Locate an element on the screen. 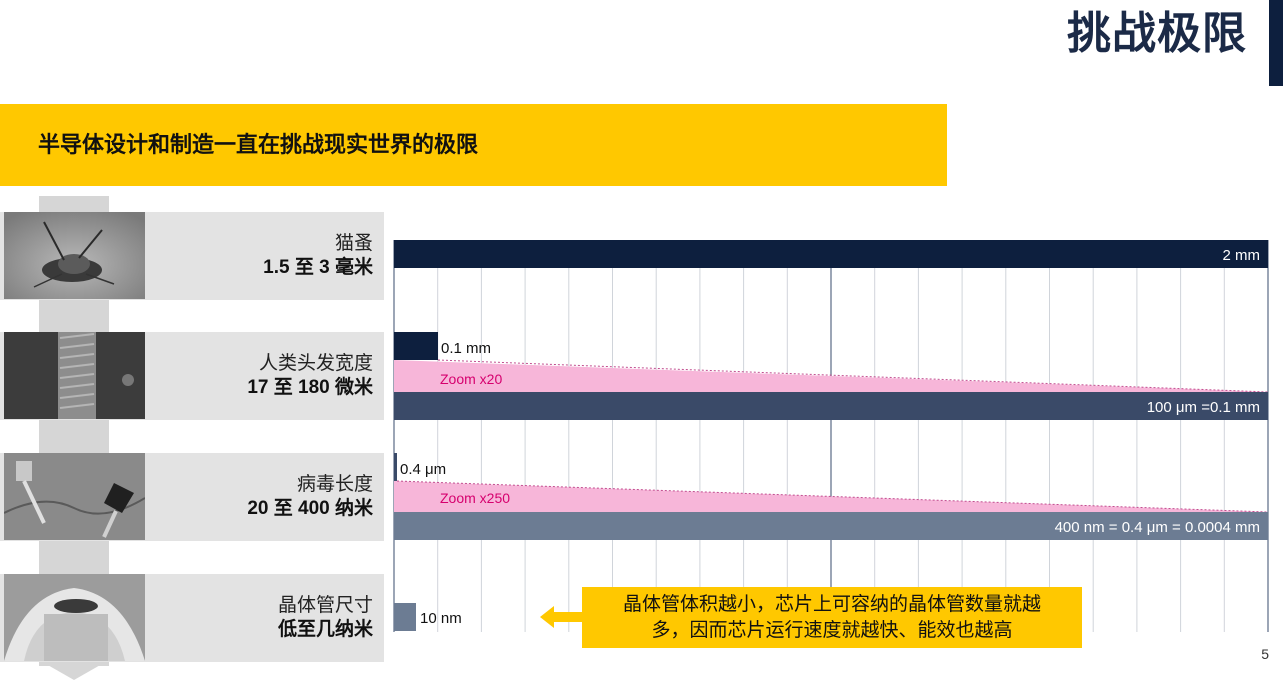 This screenshot has width=1283, height=680. row-size-hair: 17 至 180 微米 is located at coordinates (310, 387).